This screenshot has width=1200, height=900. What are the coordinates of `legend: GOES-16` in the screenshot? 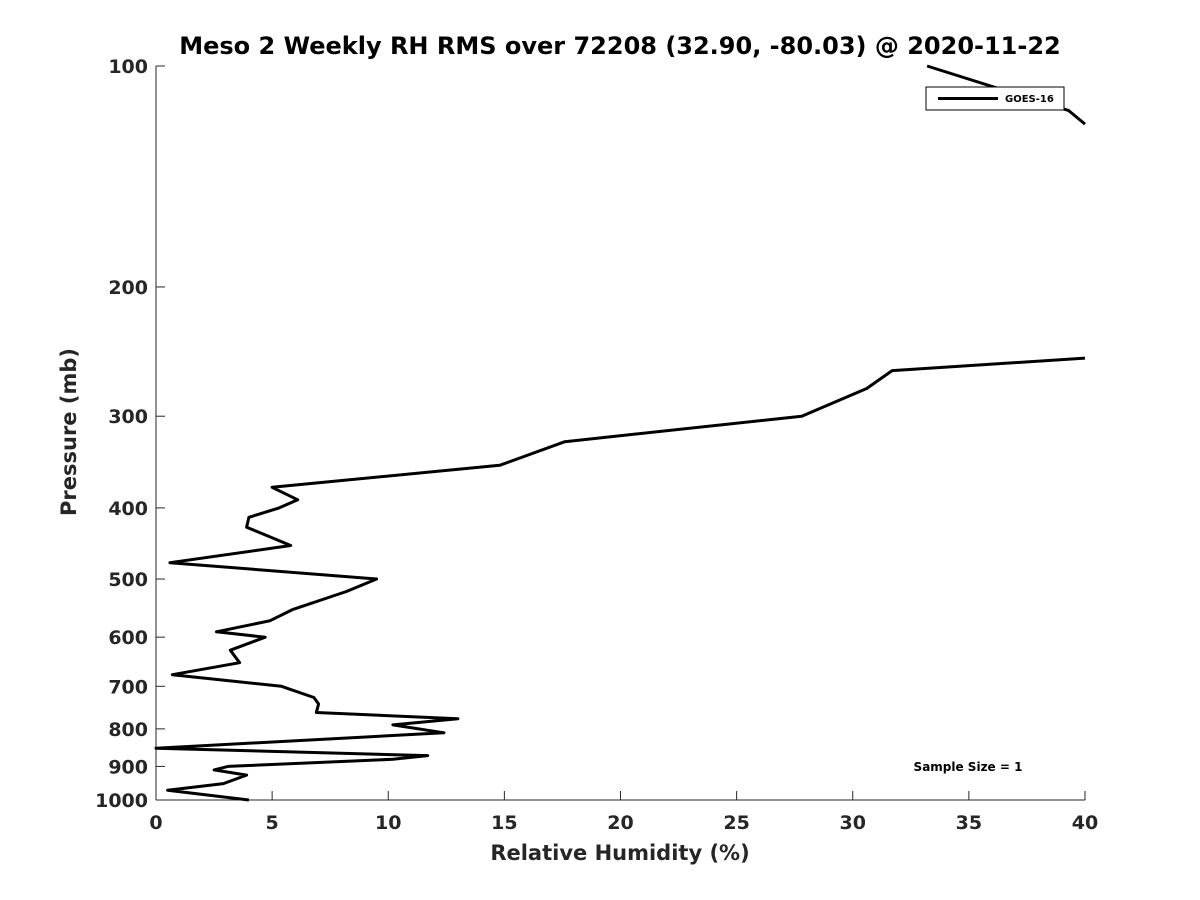 It's located at (995, 98).